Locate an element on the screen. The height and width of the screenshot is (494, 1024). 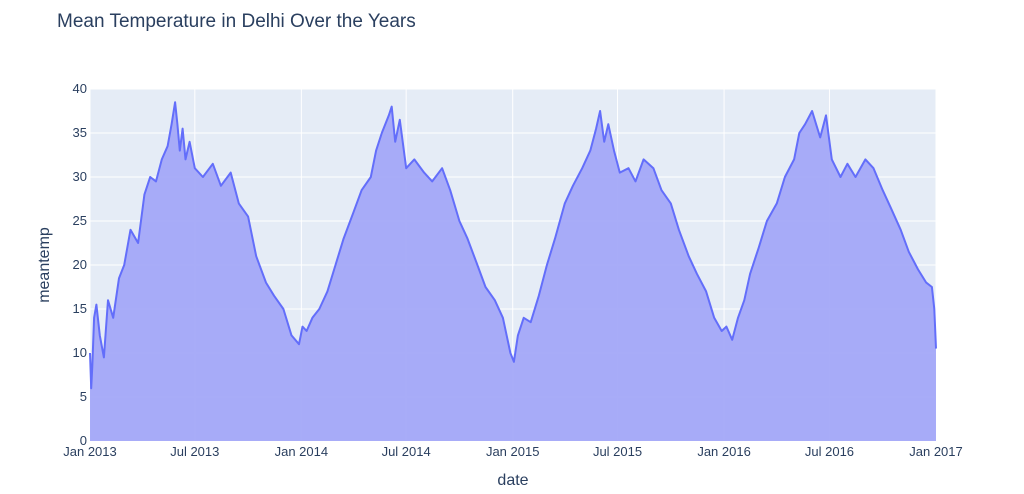
x-tick-label: Jan 2013 is located at coordinates (90, 451).